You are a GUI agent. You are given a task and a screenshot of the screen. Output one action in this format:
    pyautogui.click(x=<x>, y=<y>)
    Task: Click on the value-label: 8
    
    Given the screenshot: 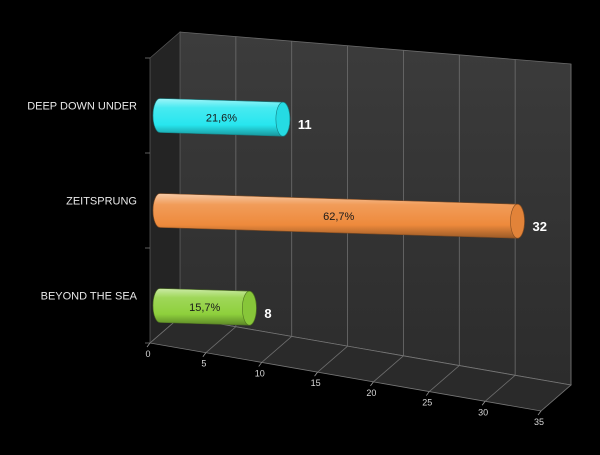 What is the action you would take?
    pyautogui.click(x=267, y=313)
    